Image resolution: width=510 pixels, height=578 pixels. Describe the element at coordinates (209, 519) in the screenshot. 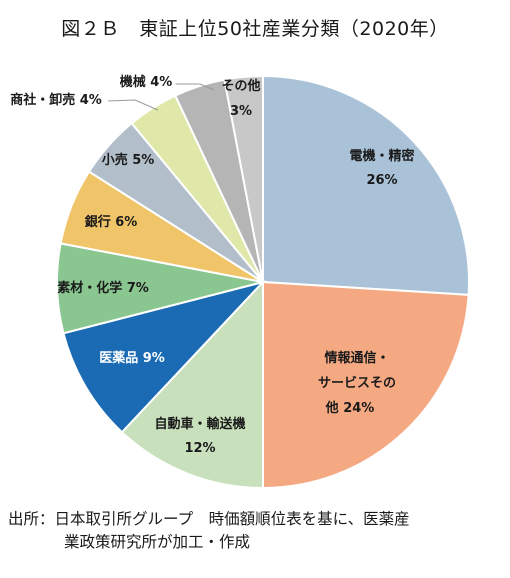

I see `source-note-line-1: 出所：日本取引所グループ 時価額順位表を基に、医薬産` at that location.